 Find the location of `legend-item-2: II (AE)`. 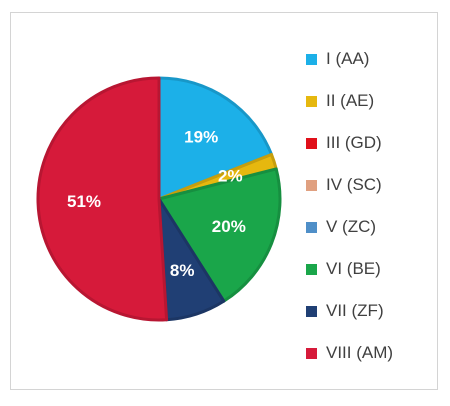

legend-item-2: II (AE) is located at coordinates (349, 101).